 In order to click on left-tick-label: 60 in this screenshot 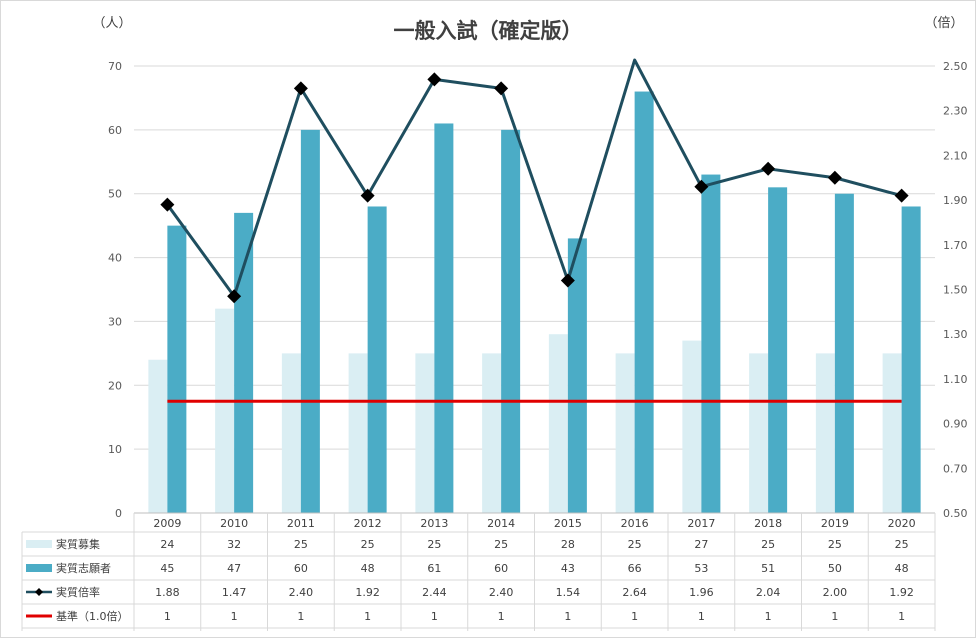, I will do `click(115, 130)`.